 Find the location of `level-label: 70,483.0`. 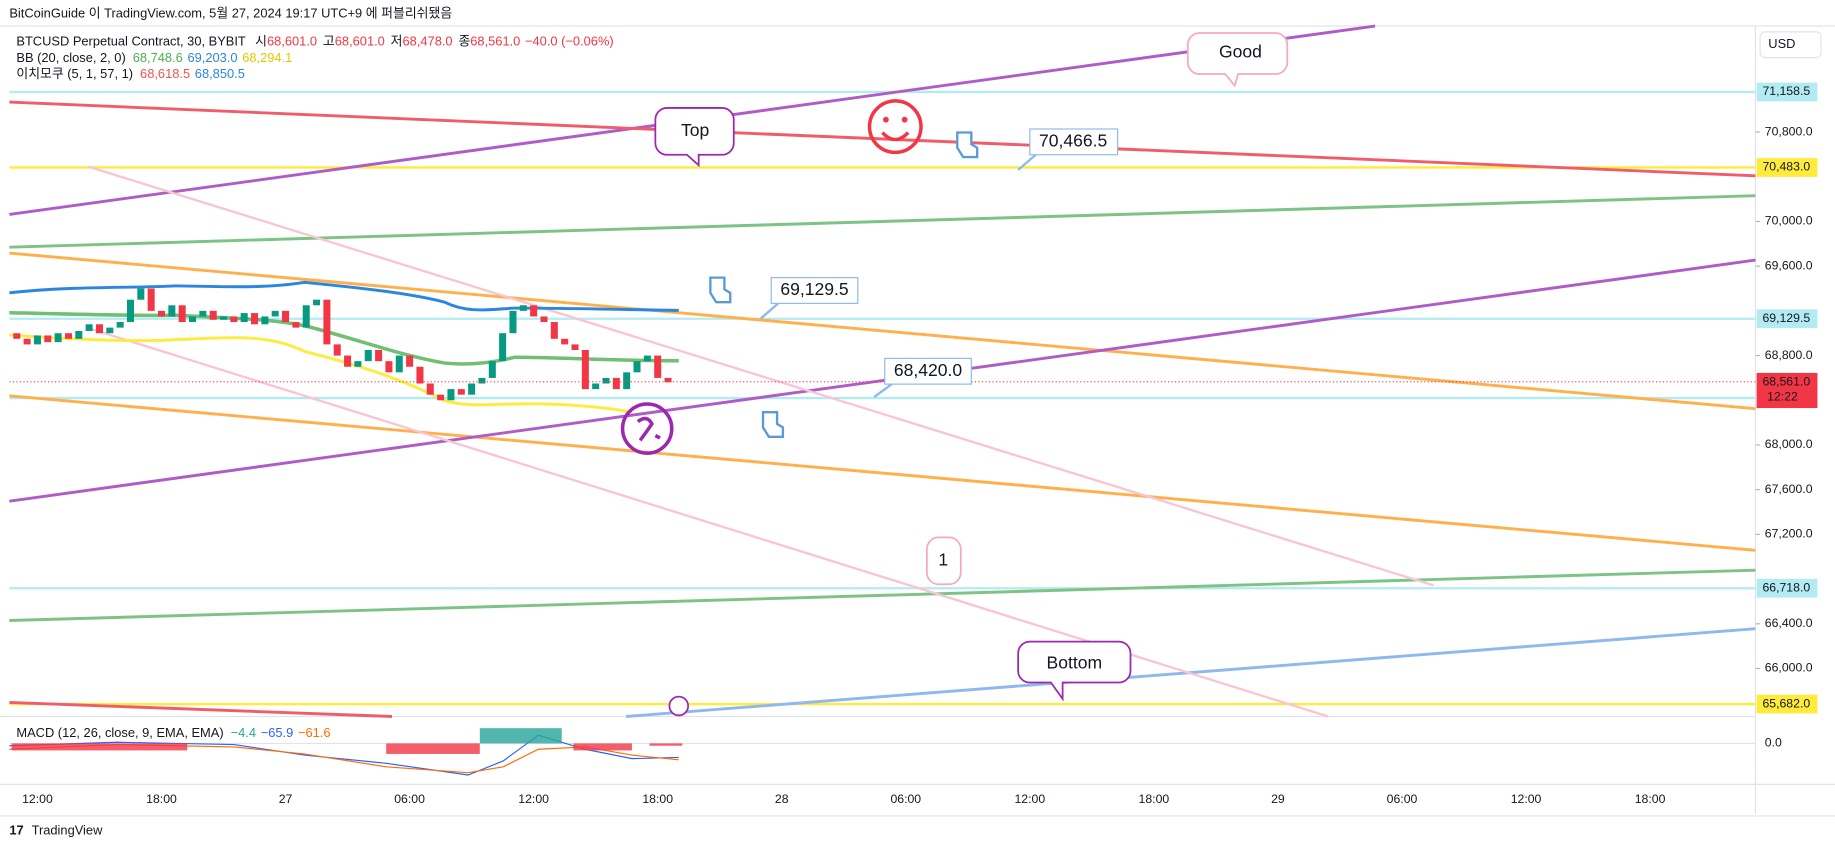

level-label: 70,483.0 is located at coordinates (1786, 167).